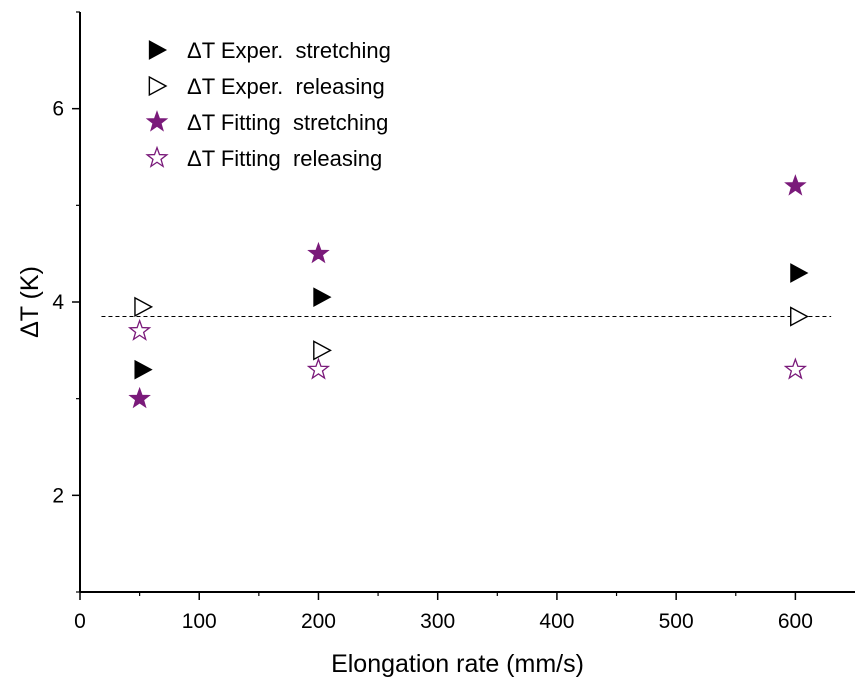  What do you see at coordinates (30, 302) in the screenshot?
I see `y-axis-title: ΔT (K)` at bounding box center [30, 302].